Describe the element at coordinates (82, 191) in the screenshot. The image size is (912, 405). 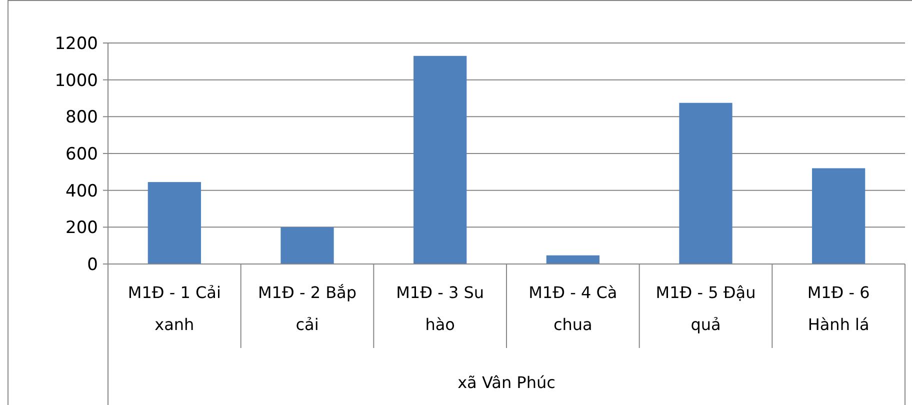
I see `y-tick-label: 400` at that location.